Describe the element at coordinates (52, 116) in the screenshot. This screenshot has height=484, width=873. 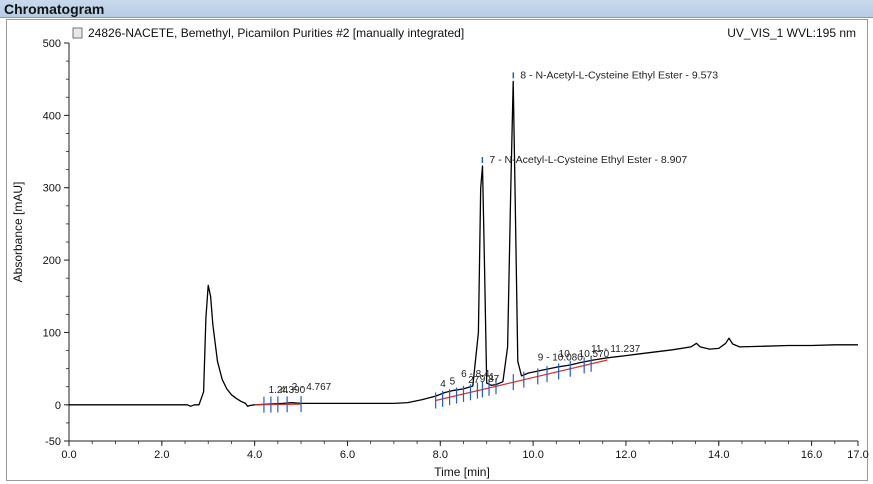
I see `y-tick-label: 400` at that location.